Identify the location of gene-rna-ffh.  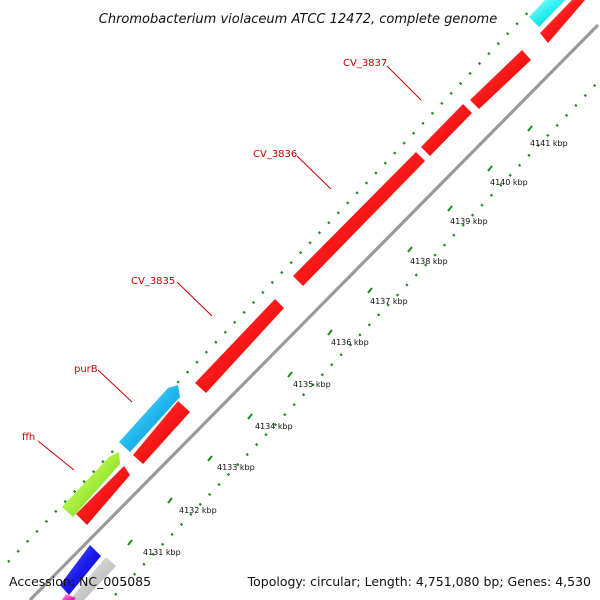
(91, 484).